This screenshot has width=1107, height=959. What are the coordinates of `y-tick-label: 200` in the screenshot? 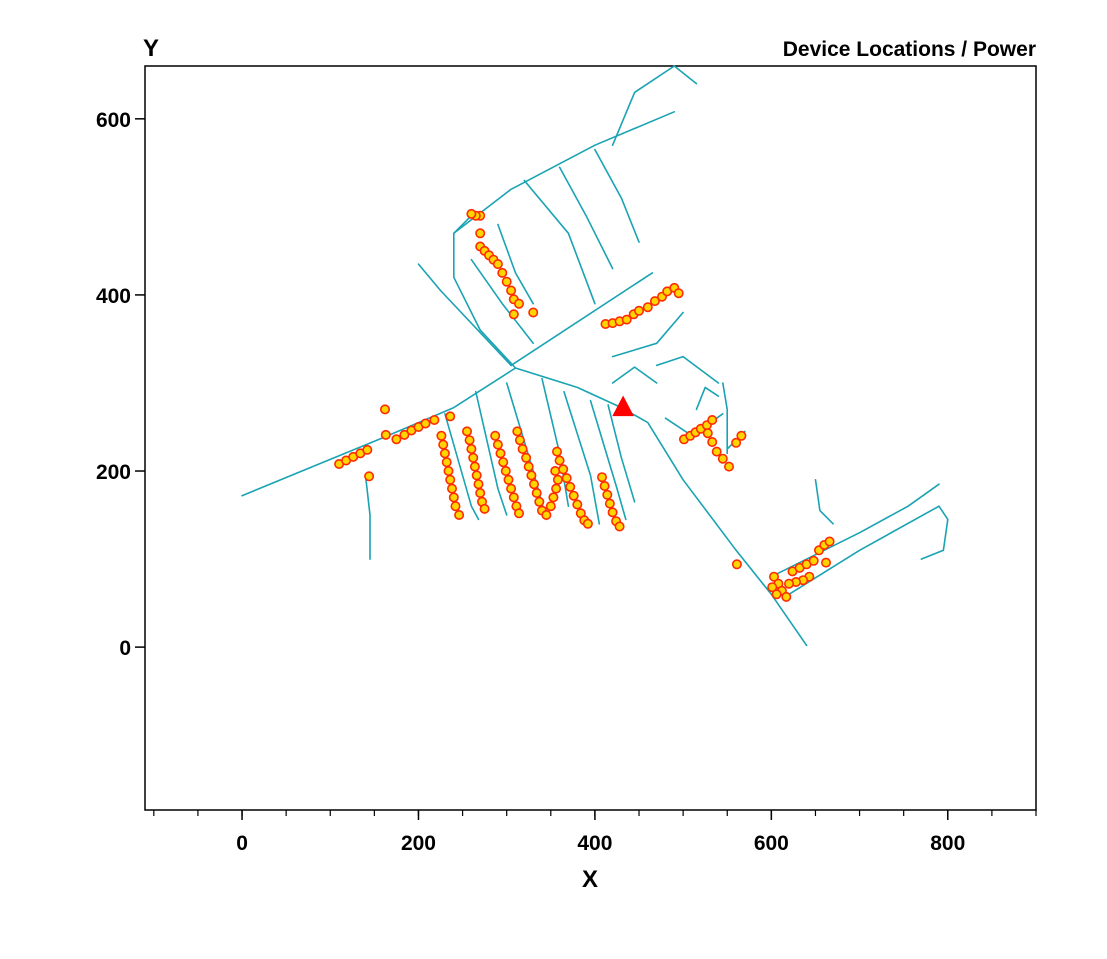 It's located at (113, 472).